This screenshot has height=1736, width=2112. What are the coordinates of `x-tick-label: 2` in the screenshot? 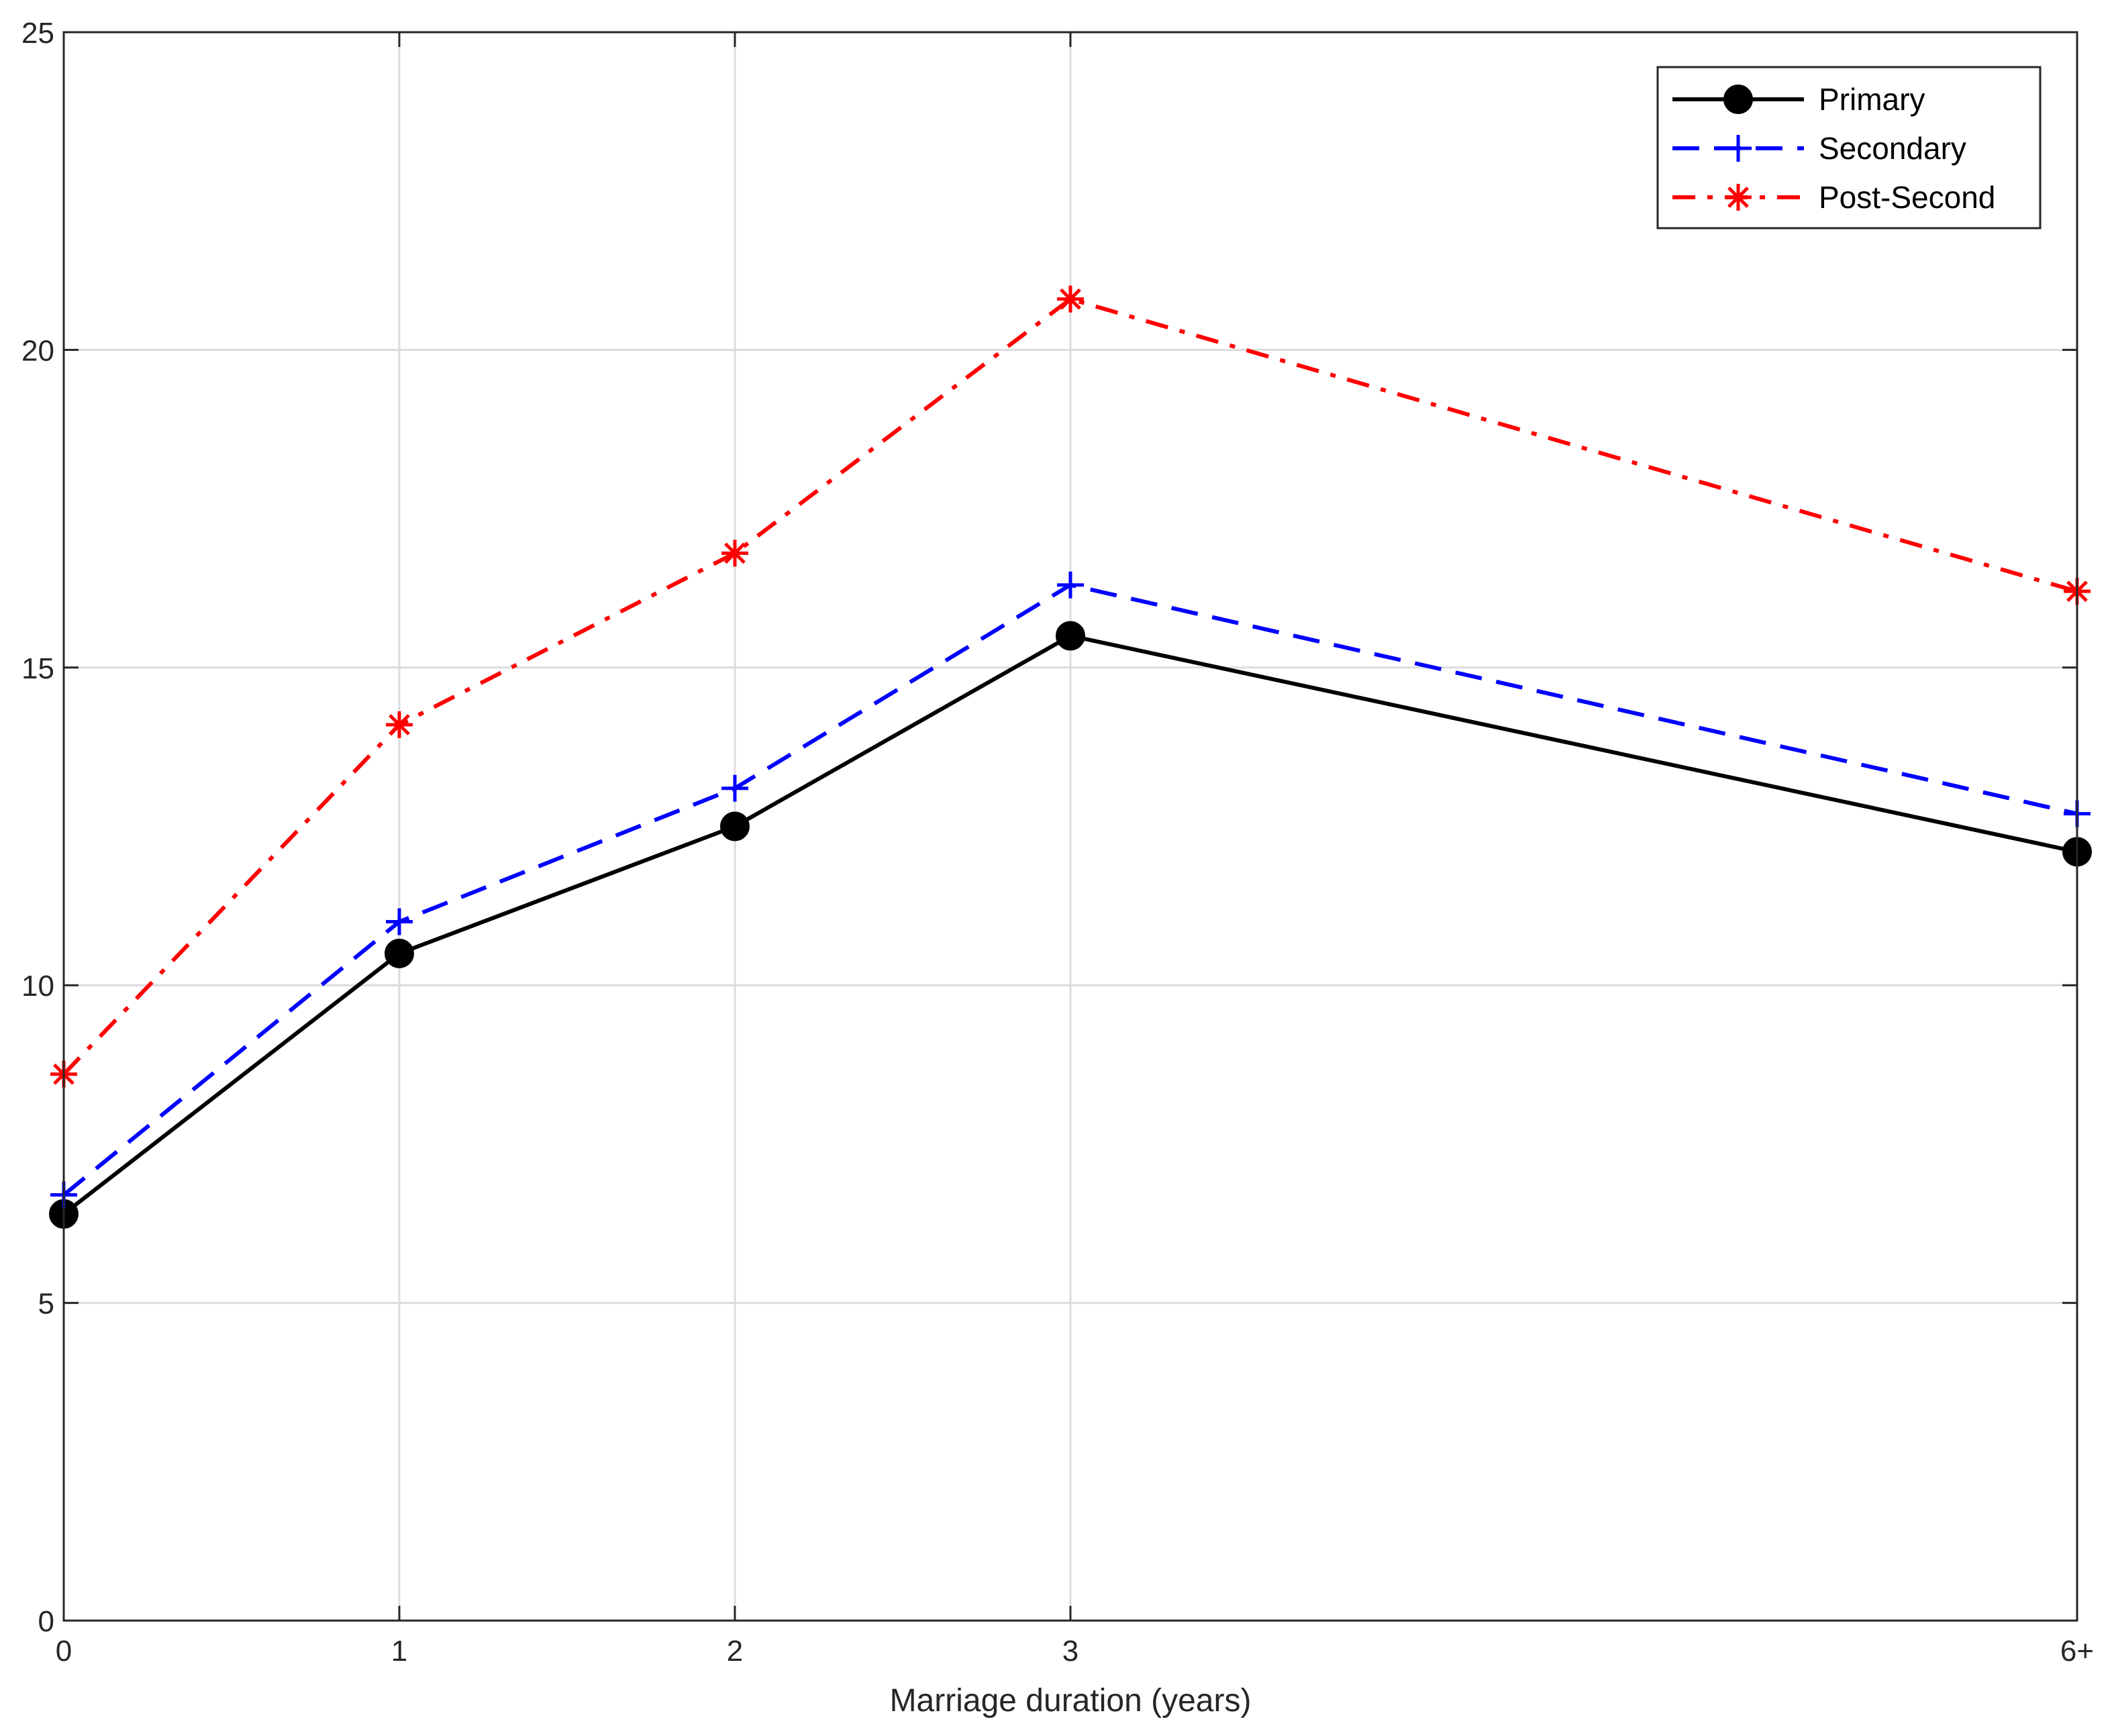 It's located at (735, 1651).